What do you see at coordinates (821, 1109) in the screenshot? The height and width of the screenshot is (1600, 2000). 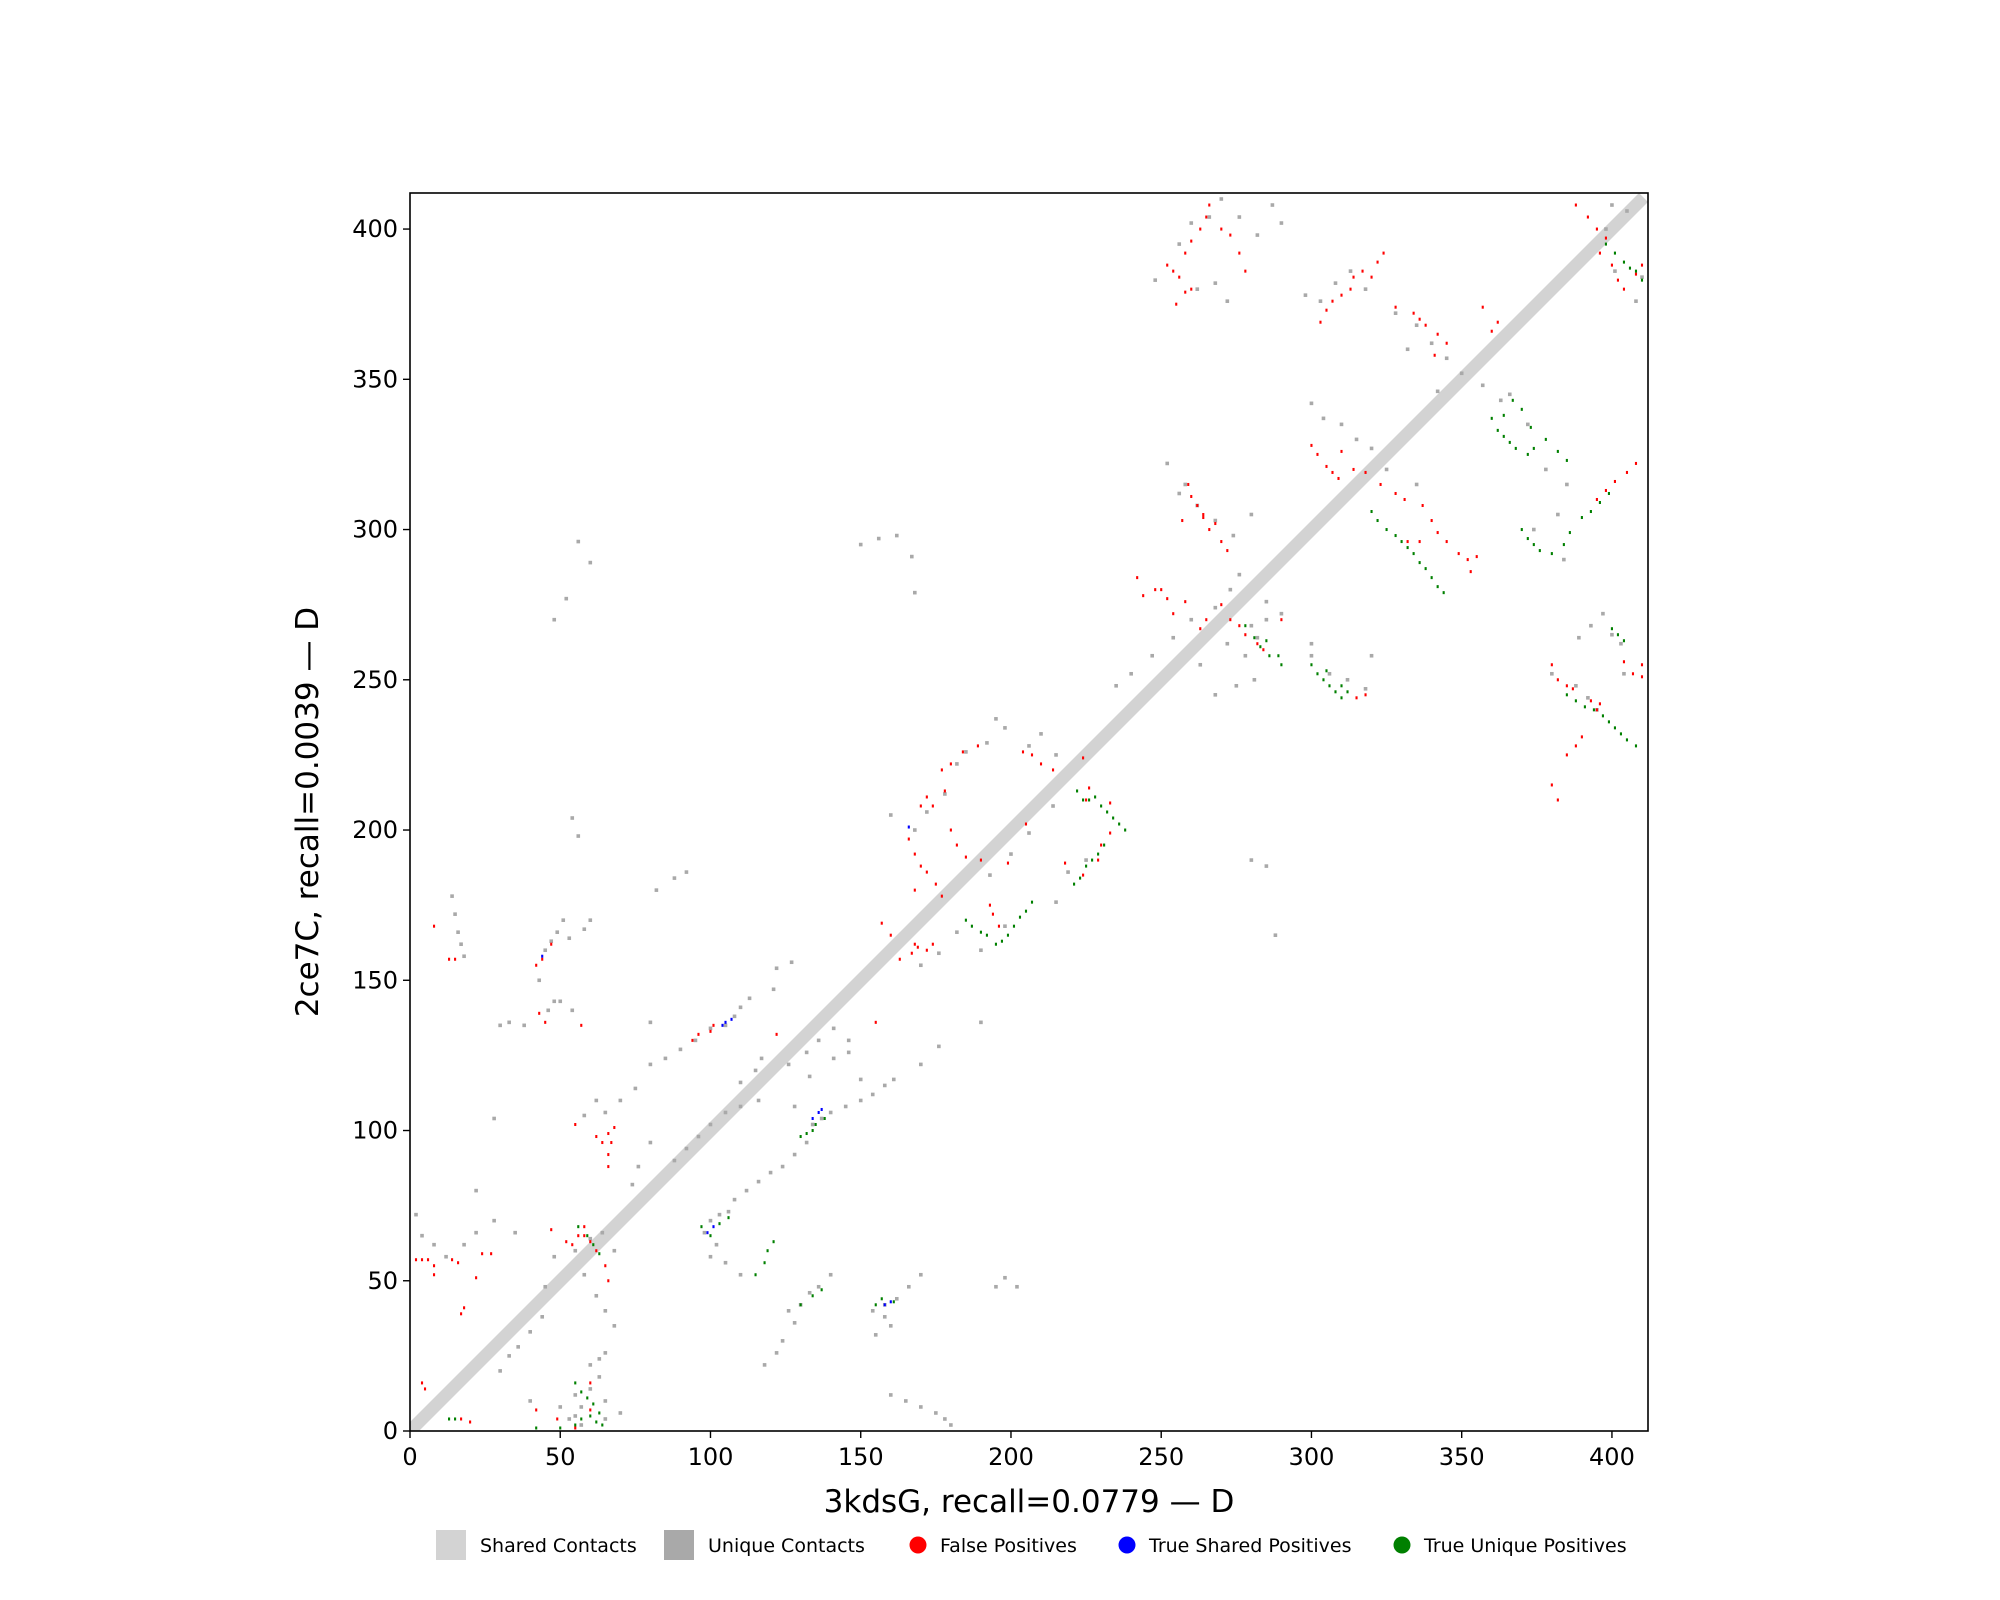 I see `true-shared-positive-point` at bounding box center [821, 1109].